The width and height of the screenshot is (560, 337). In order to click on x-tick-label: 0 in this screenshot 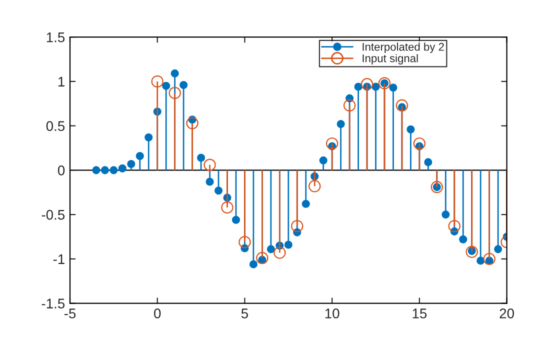, I will do `click(157, 313)`.